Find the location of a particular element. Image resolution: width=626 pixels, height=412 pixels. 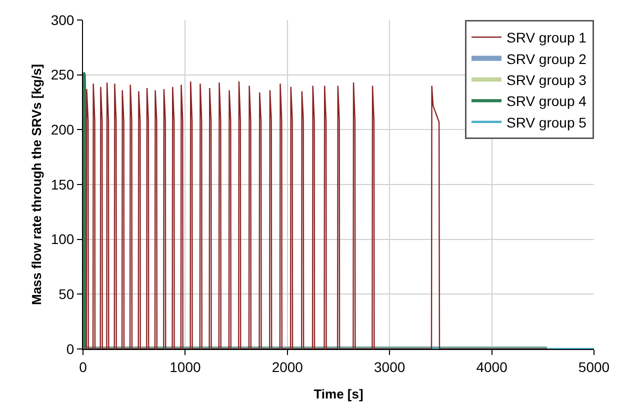

legend-label: SRV group 1 is located at coordinates (546, 38).